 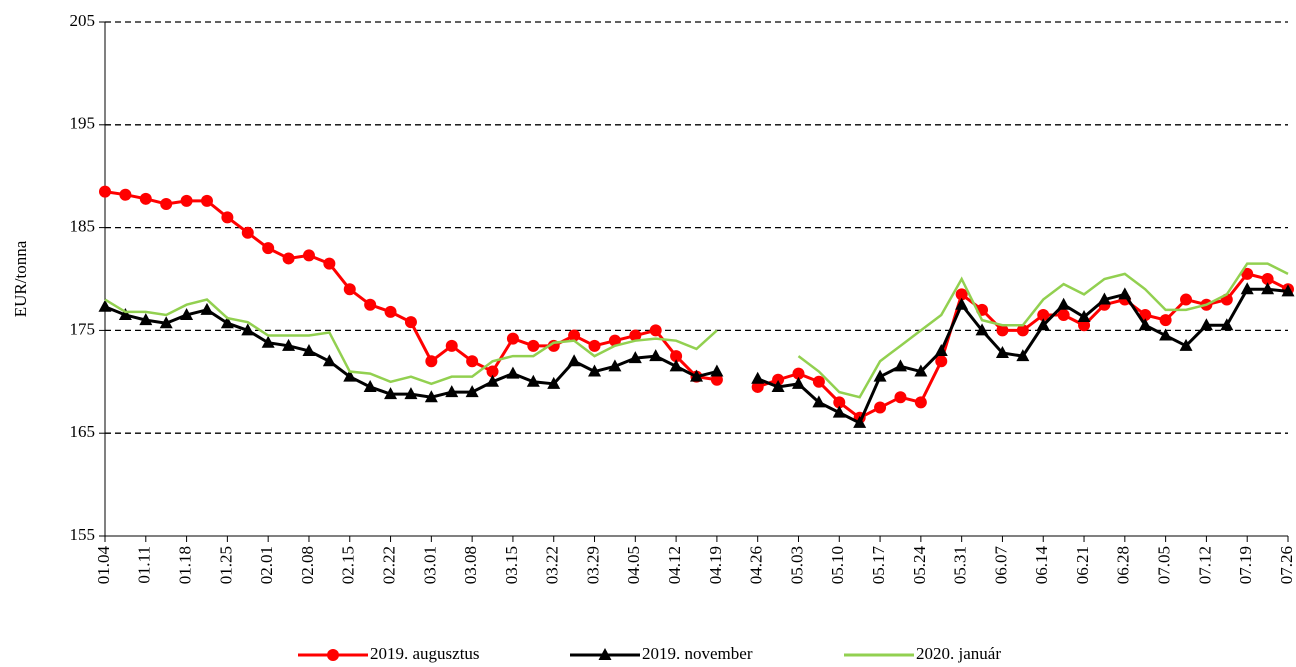 What do you see at coordinates (20, 278) in the screenshot?
I see `y-axis-label: EUR/tonna` at bounding box center [20, 278].